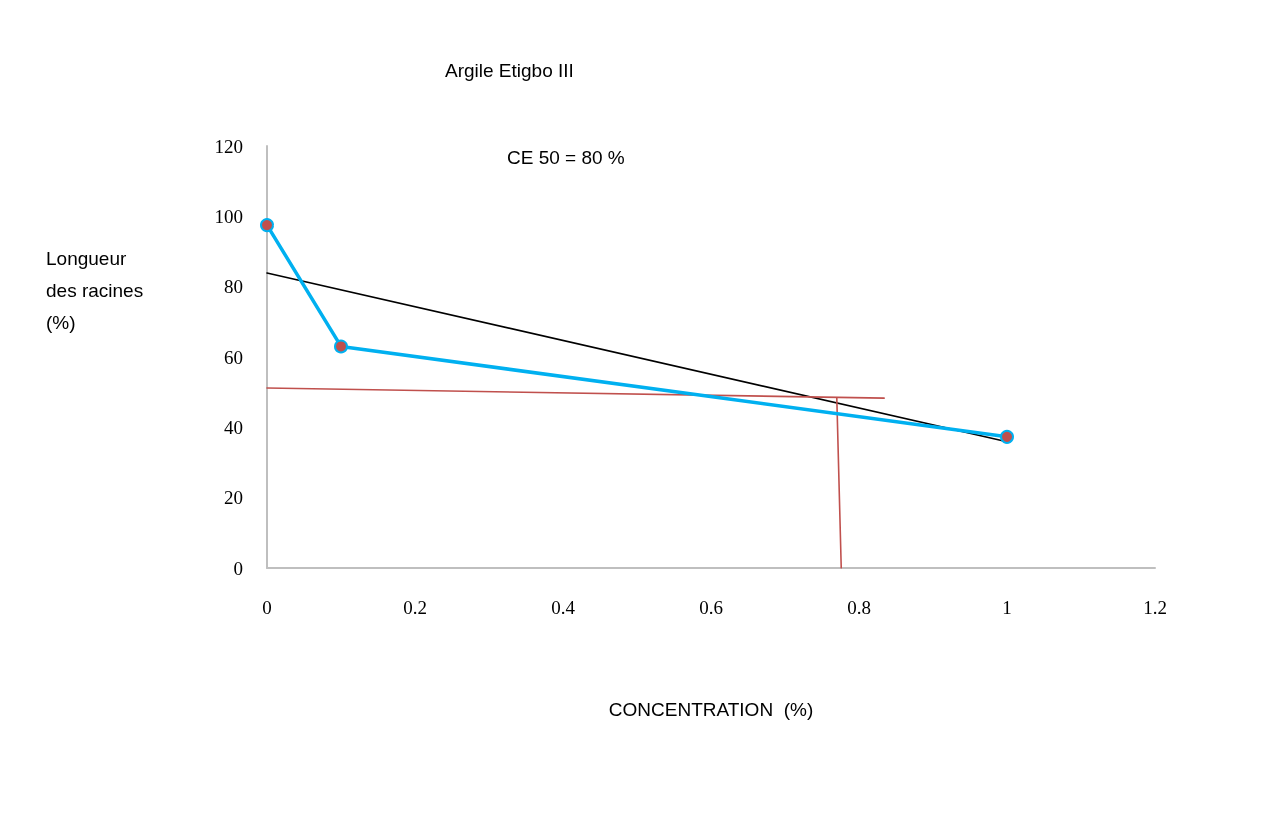 This screenshot has width=1261, height=819. What do you see at coordinates (711, 709) in the screenshot?
I see `x-axis-title: CONCENTRATION (%)` at bounding box center [711, 709].